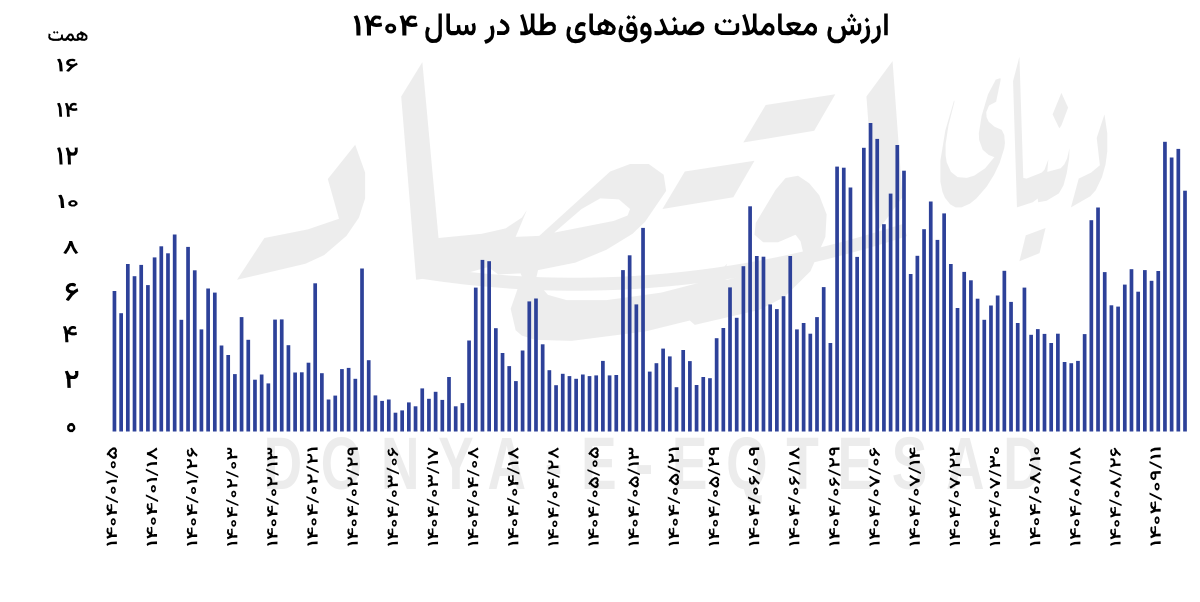  What do you see at coordinates (662, 463) in the screenshot?
I see `svg-text: DONYA-E-EQTESAD` at bounding box center [662, 463].